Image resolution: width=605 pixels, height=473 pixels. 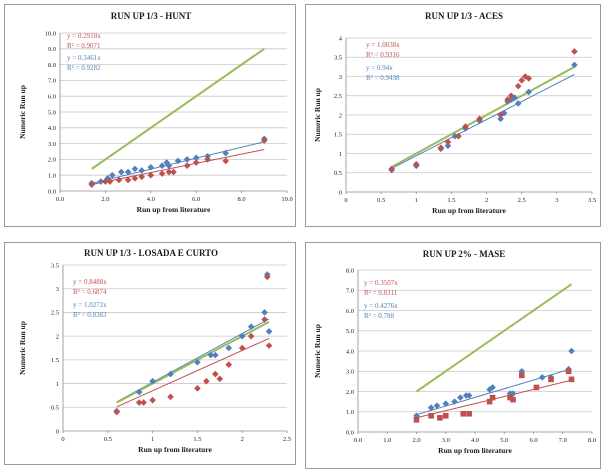 What do you see at coordinates (592, 200) in the screenshot?
I see `x-tick-label: 3.5` at bounding box center [592, 200].